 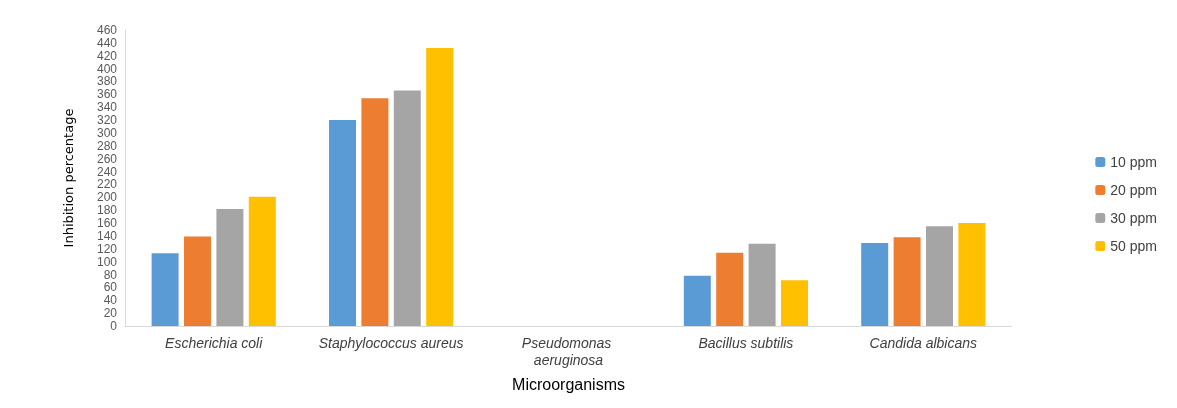 What do you see at coordinates (107, 145) in the screenshot?
I see `y-tick-label: 280` at bounding box center [107, 145].